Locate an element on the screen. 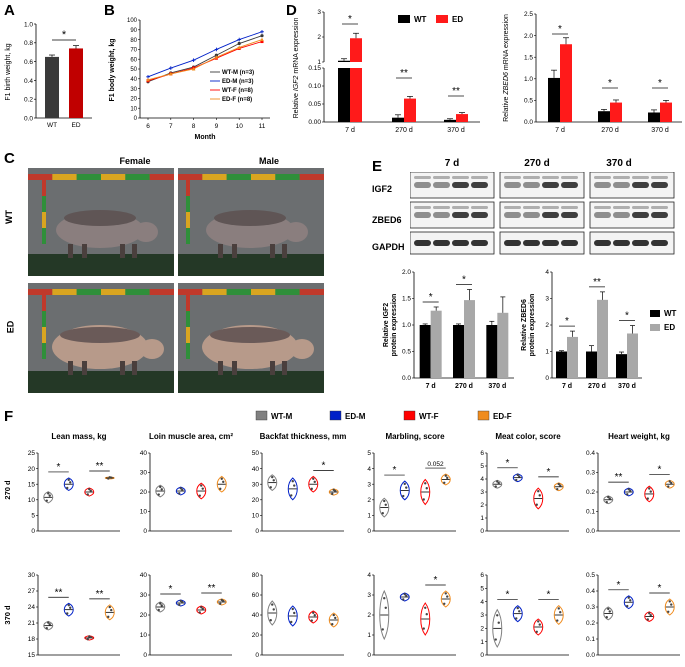  y-tick-label: 25 is located at coordinates (32, 453).